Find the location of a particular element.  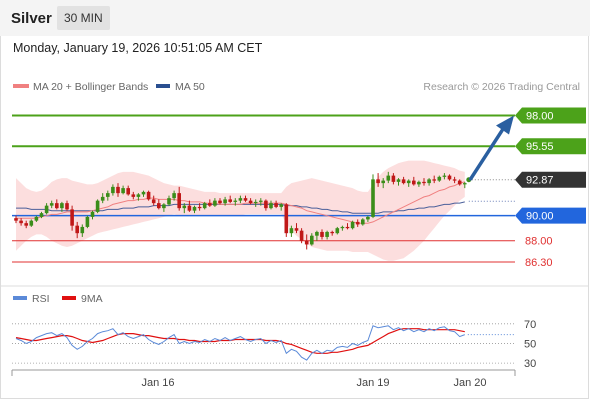

rsi-ma-line is located at coordinates (240, 341).